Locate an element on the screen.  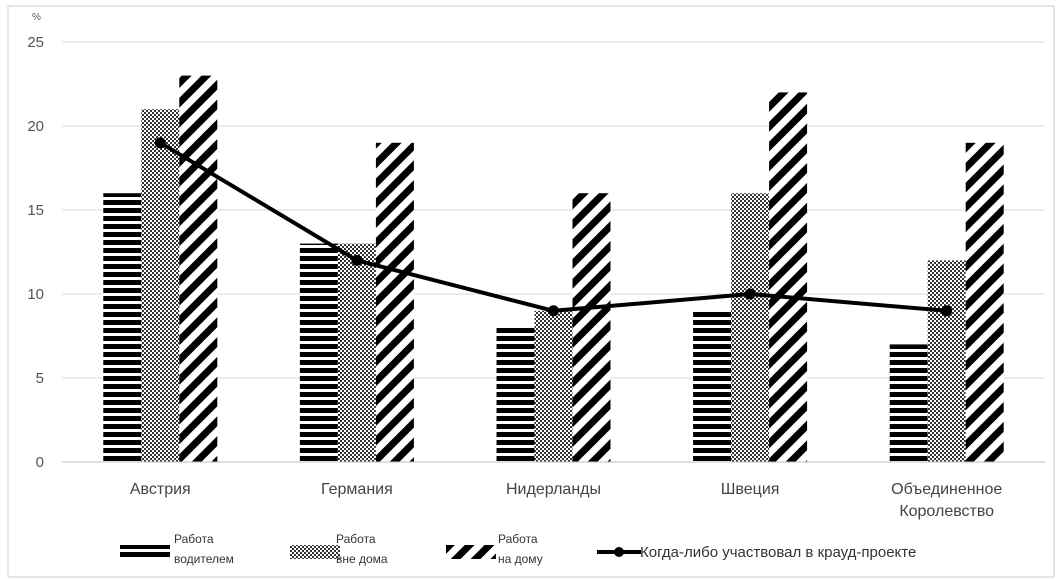
legend-swatch-dots is located at coordinates (315, 552).